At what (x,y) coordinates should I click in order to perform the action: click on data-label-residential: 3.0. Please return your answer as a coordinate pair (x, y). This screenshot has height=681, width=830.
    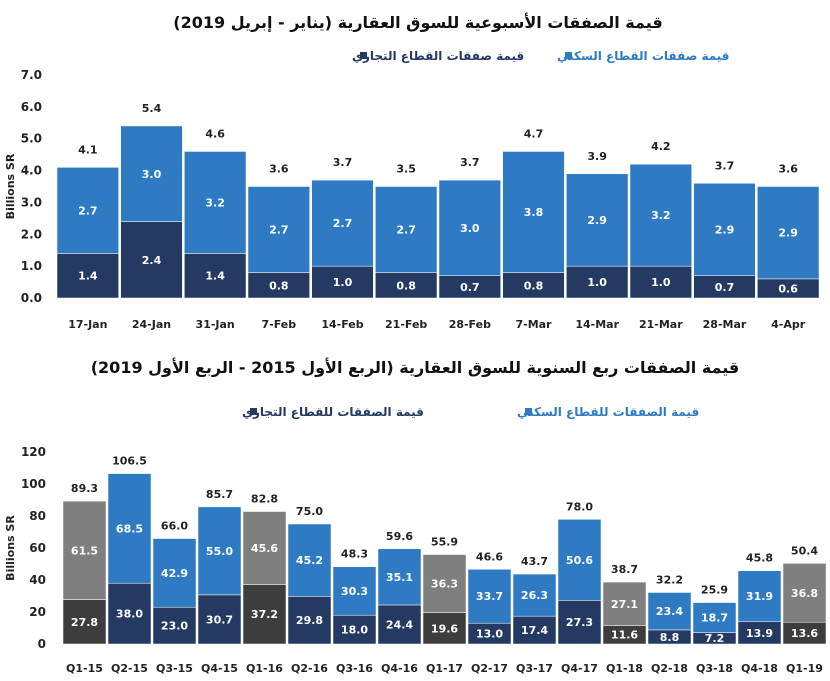
    Looking at the image, I should click on (152, 174).